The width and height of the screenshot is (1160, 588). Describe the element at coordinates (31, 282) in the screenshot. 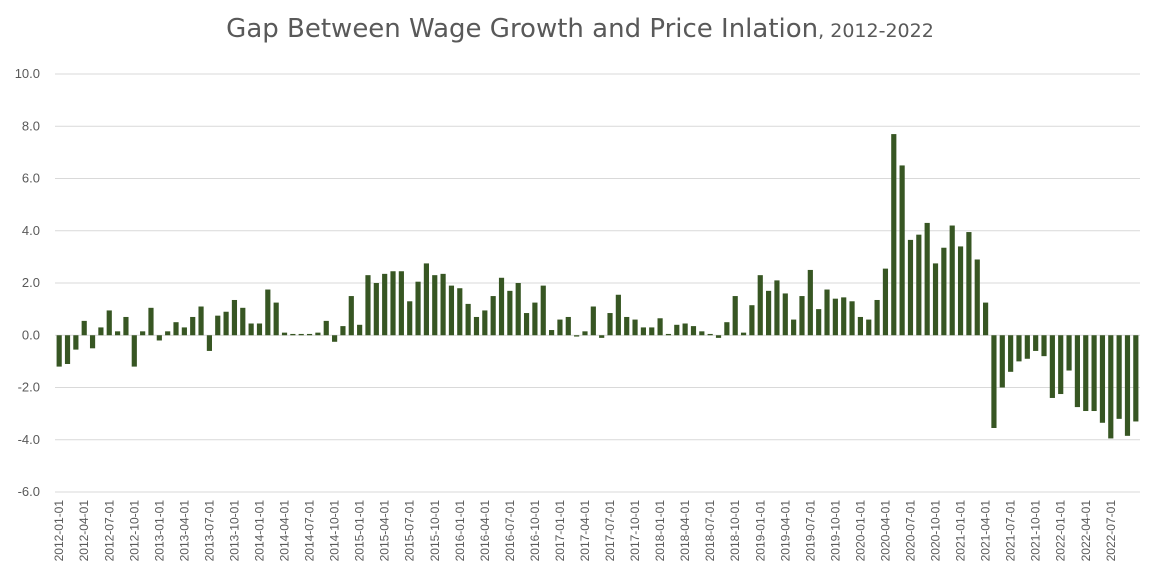

I see `y-tick-label: 2.0` at that location.